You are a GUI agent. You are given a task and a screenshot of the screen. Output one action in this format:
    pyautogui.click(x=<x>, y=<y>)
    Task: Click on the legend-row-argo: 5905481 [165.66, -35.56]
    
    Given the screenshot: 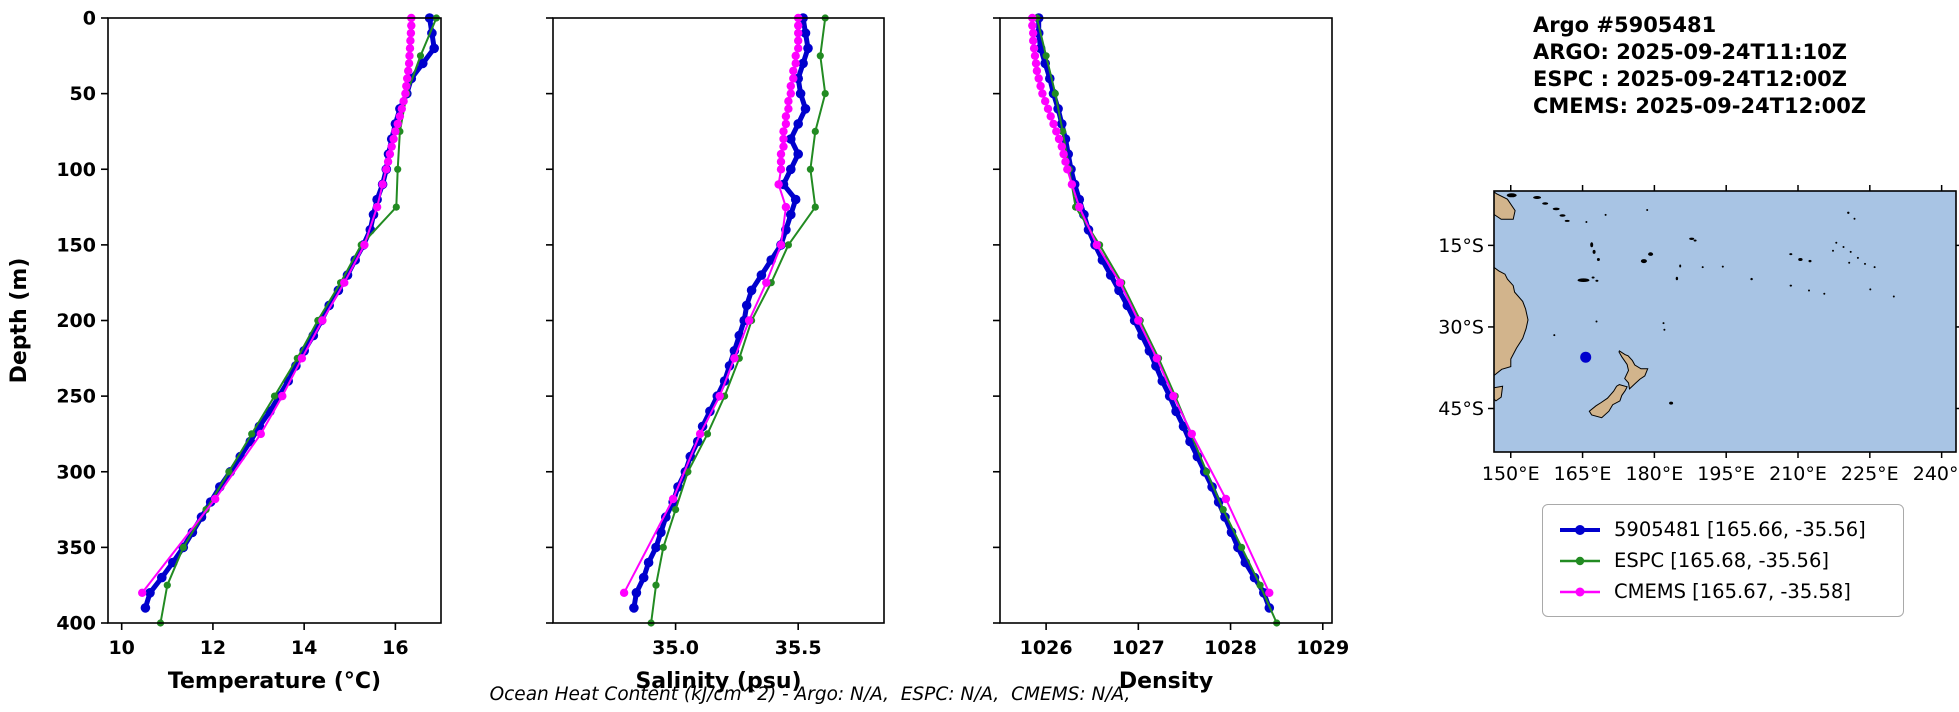 What is the action you would take?
    pyautogui.click(x=1723, y=529)
    